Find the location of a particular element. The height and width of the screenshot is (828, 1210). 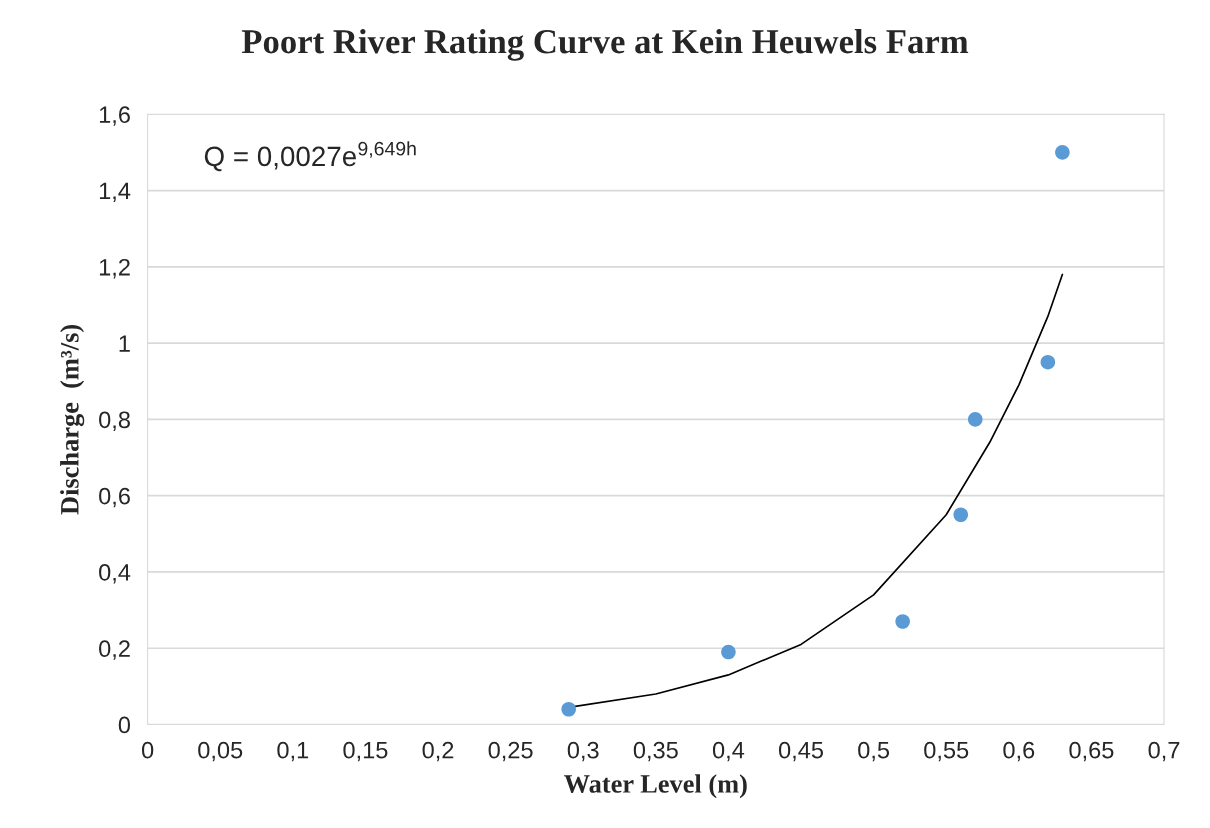

x-tick-label: 0 is located at coordinates (147, 750).